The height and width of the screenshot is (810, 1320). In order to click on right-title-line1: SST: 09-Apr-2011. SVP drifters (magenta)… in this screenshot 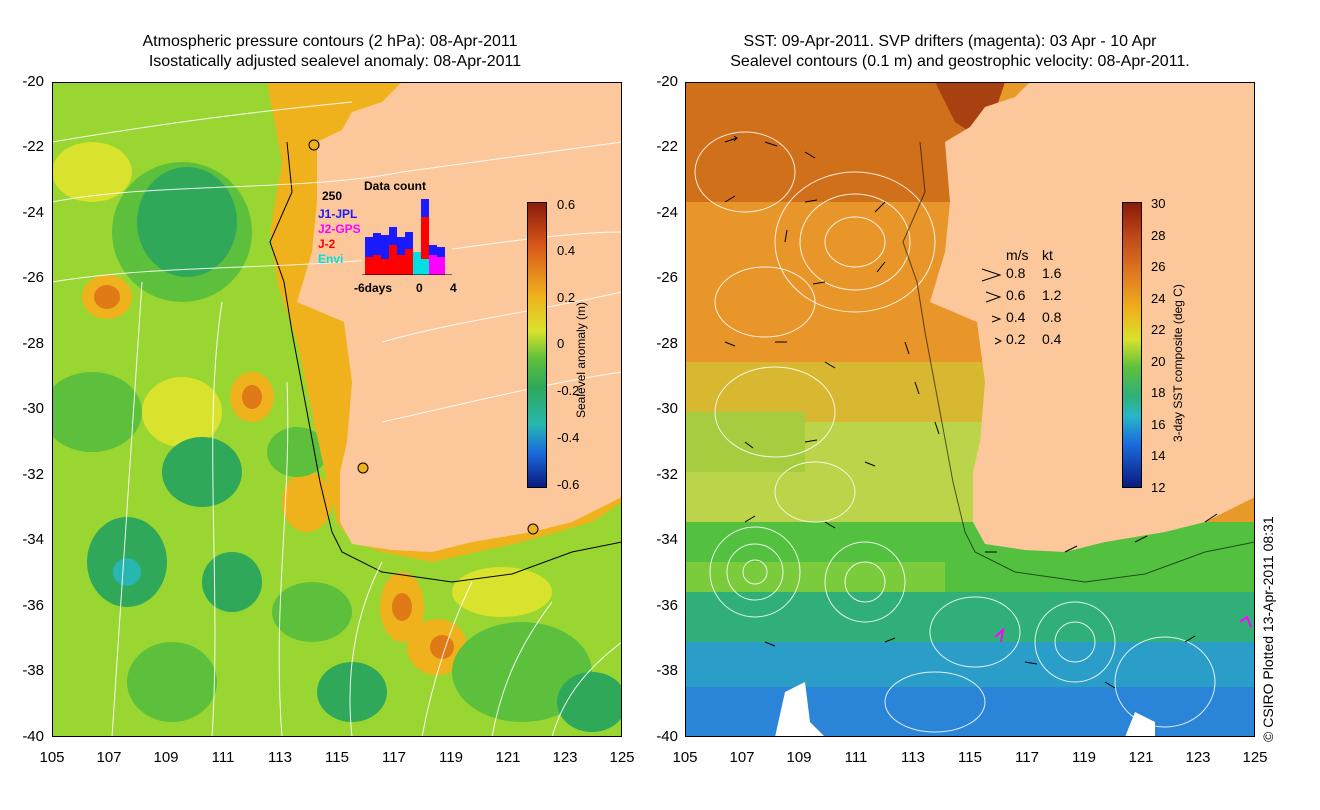, I will do `click(950, 41)`.